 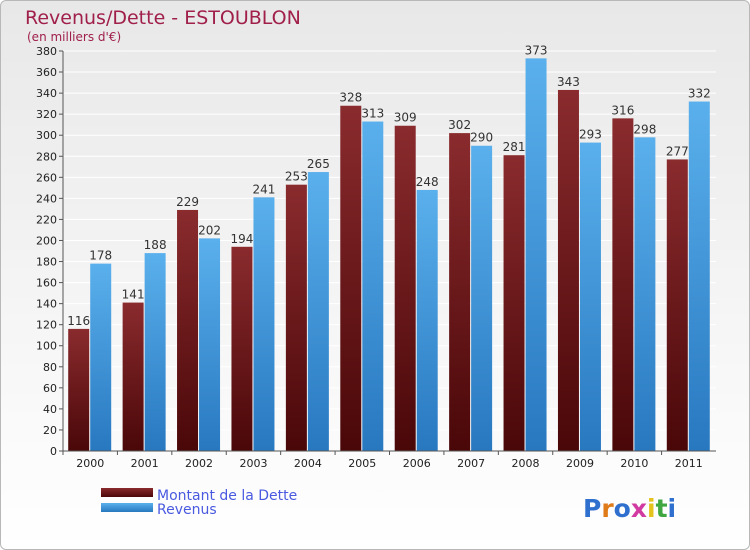 I want to click on y-tick-label: 120, so click(x=46, y=325).